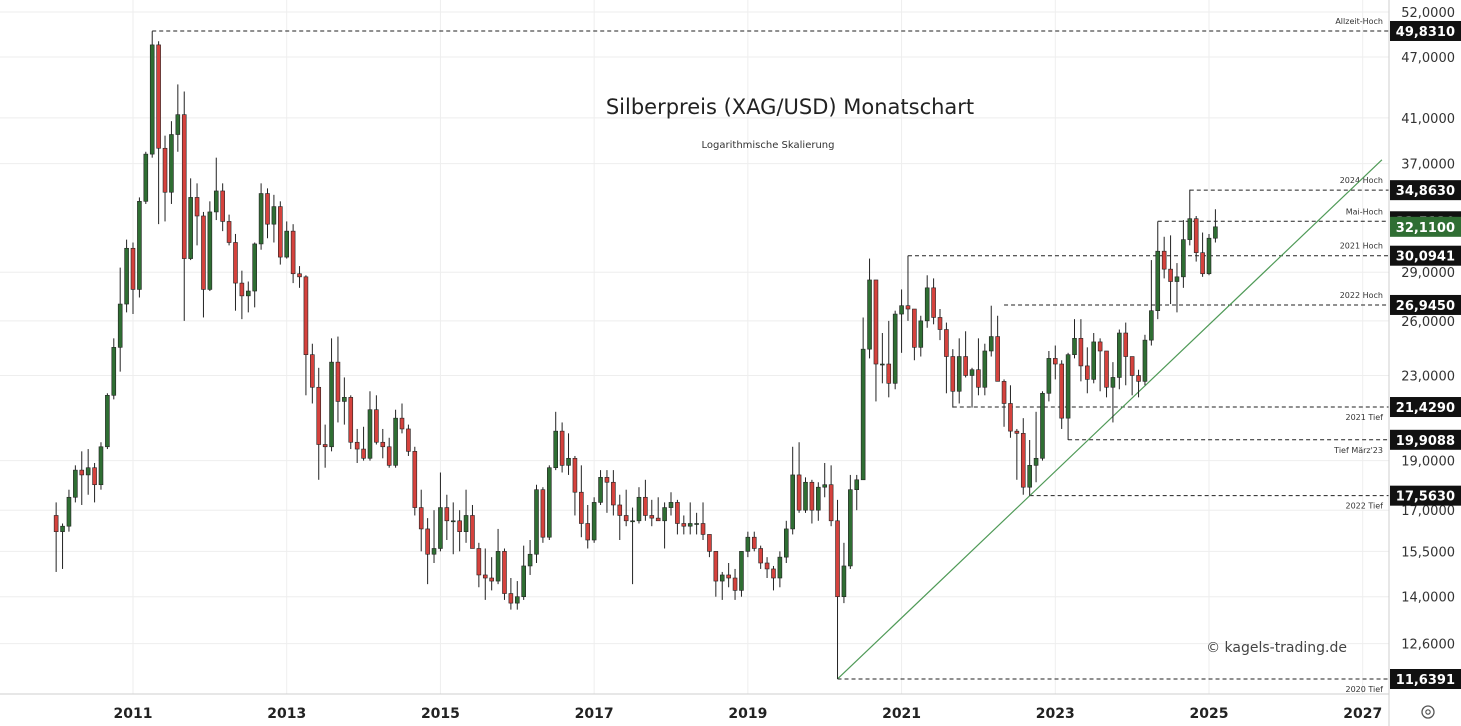  I want to click on gear-icon, so click(1428, 712).